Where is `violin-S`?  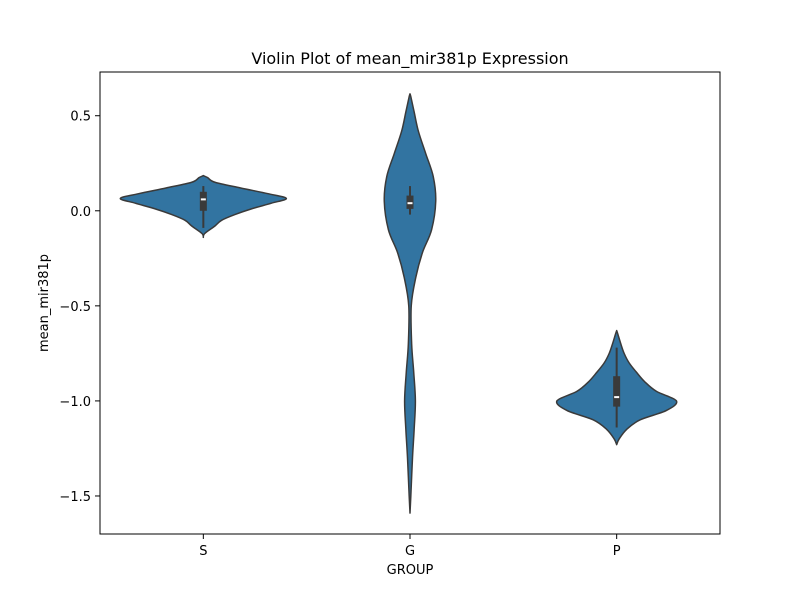 violin-S is located at coordinates (203, 206).